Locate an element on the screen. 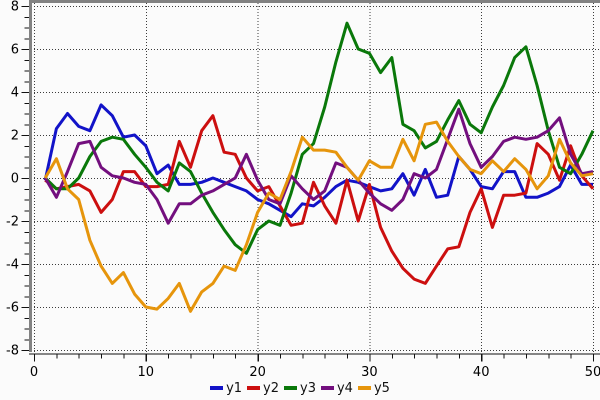  y-axis-tick-label: -8 is located at coordinates (12, 351).